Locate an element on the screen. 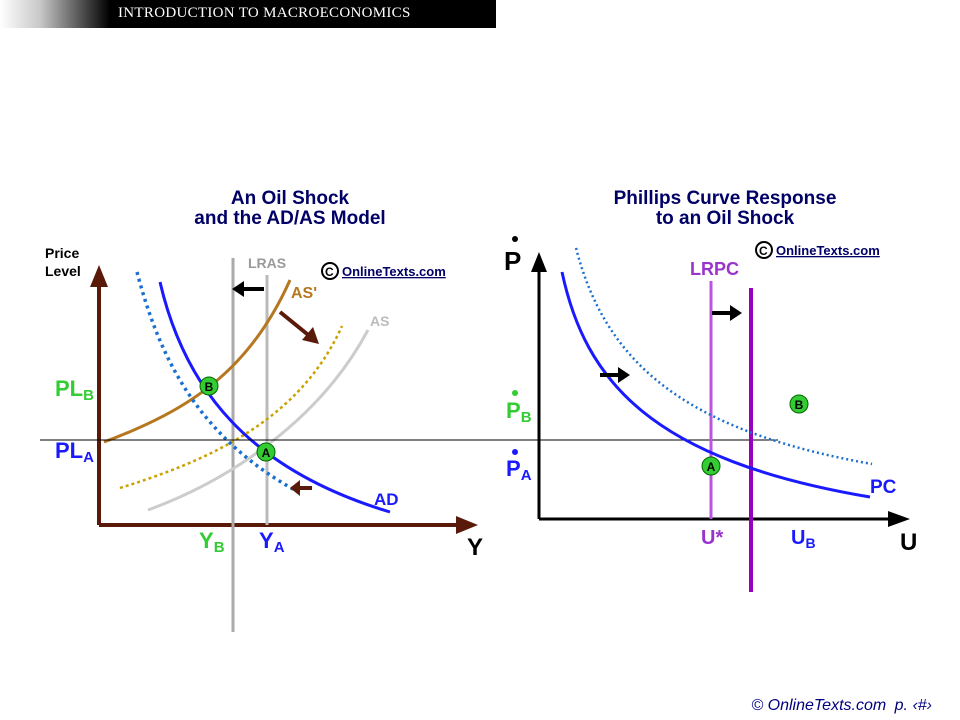  y-a-label: YA is located at coordinates (272, 542).